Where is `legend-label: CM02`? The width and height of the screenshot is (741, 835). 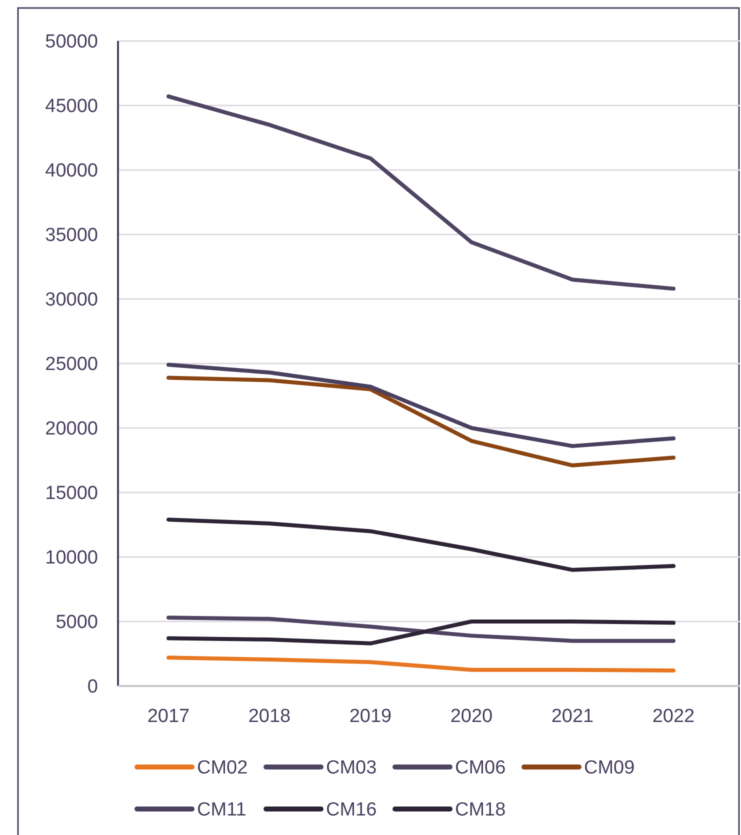 legend-label: CM02 is located at coordinates (222, 768).